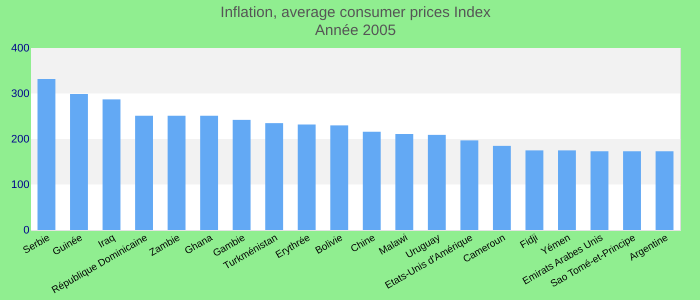 This screenshot has width=700, height=300. What do you see at coordinates (20, 48) in the screenshot?
I see `y-tick-label: 400` at bounding box center [20, 48].